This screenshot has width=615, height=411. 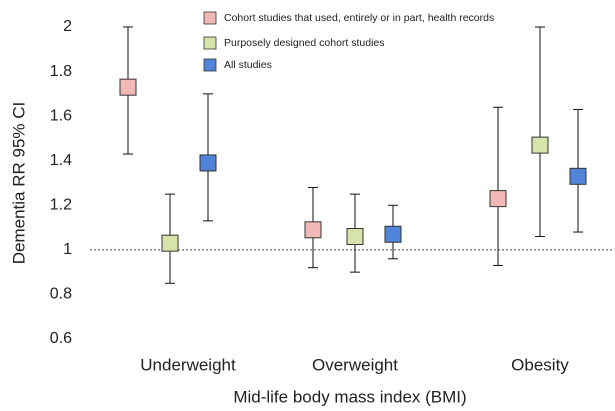 I want to click on y-tick-label: 1.4, so click(x=61, y=160).